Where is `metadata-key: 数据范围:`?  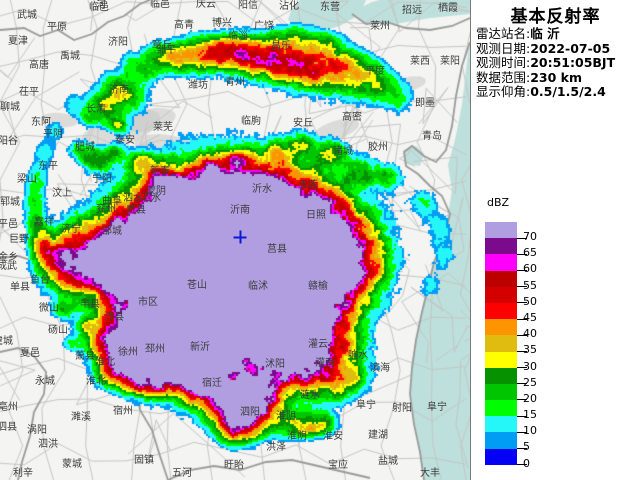 metadata-key: 数据范围: is located at coordinates (503, 77).